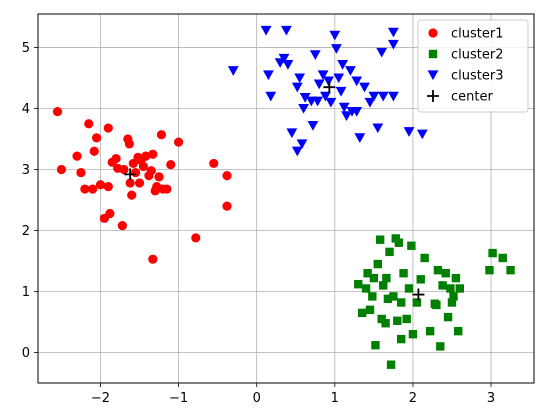  Describe the element at coordinates (335, 398) in the screenshot. I see `x-tick-label: 1` at that location.